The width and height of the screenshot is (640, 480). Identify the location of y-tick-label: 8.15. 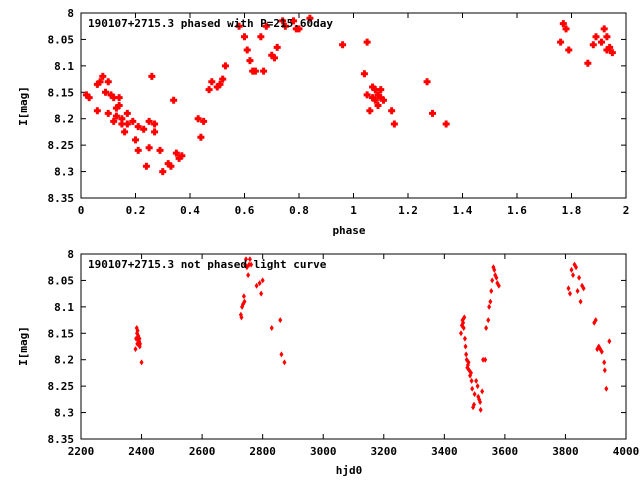
(61, 92).